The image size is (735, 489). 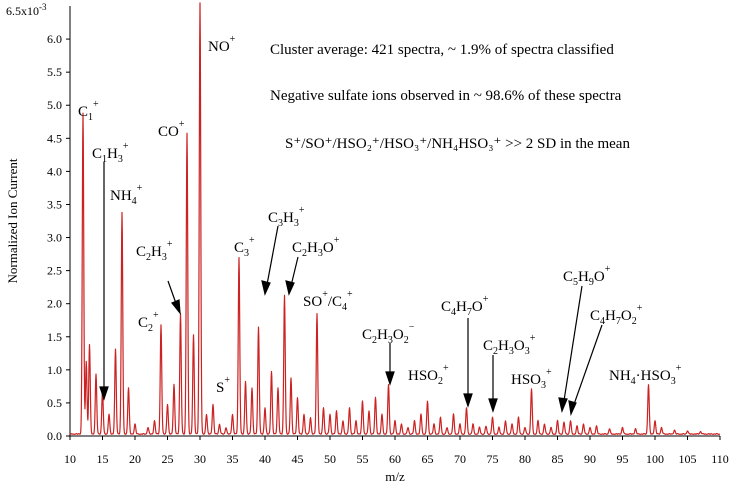 What do you see at coordinates (22, 11) in the screenshot?
I see `y-top-mantissa: 6.5x10` at bounding box center [22, 11].